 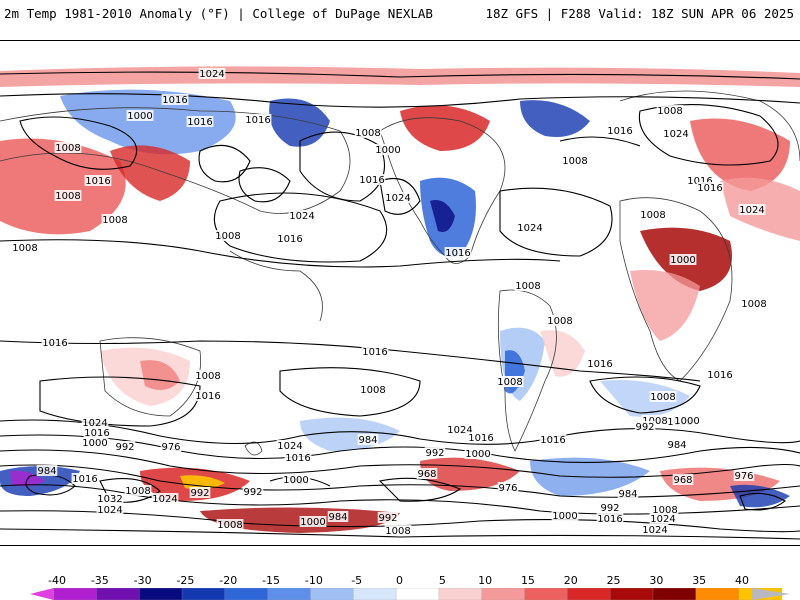 I want to click on colorbar-tick-label: -35, so click(x=99, y=580).